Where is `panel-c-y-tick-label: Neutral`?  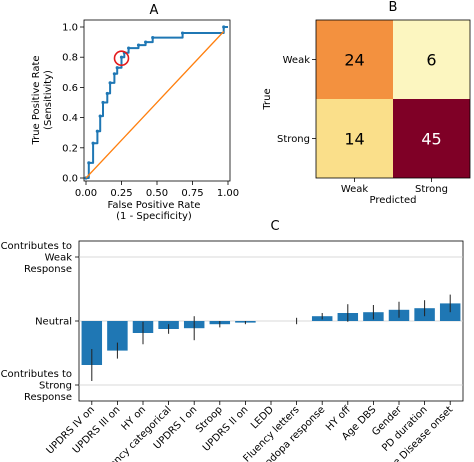 panel-c-y-tick-label: Neutral is located at coordinates (53, 322).